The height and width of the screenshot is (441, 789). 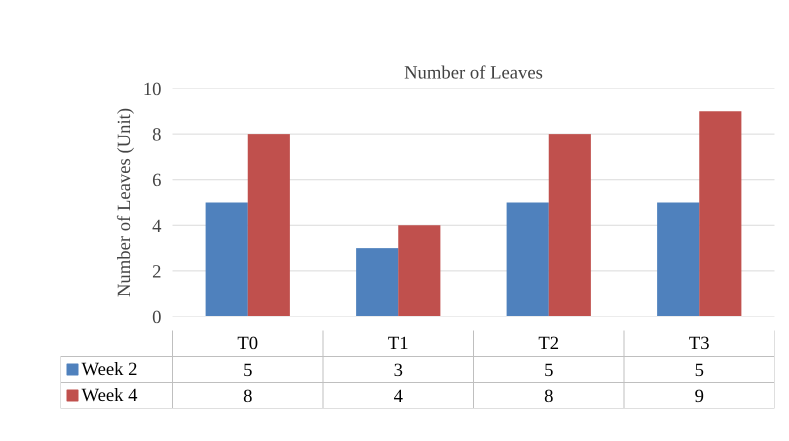 I want to click on data-label: 9, so click(x=699, y=396).